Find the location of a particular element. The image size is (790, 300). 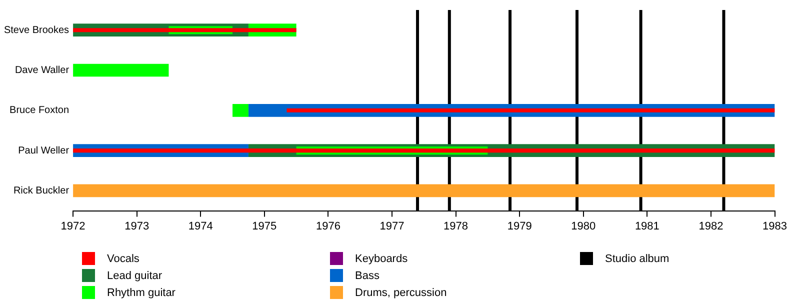

legend-label: Drums, percussion is located at coordinates (401, 292).